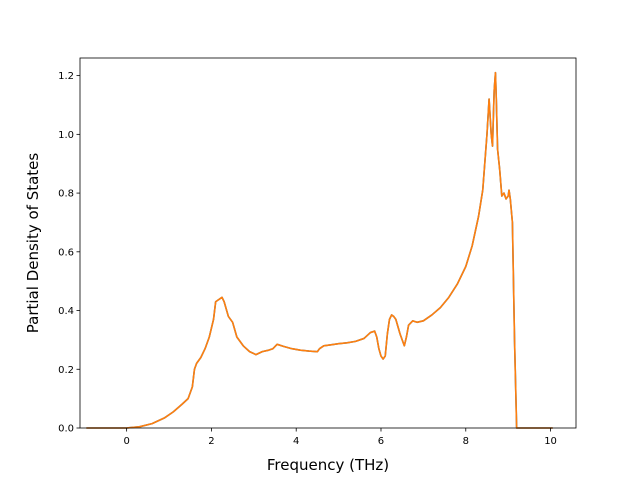 This screenshot has height=480, width=640. Describe the element at coordinates (66, 311) in the screenshot. I see `y-tick-label: 0.4` at that location.